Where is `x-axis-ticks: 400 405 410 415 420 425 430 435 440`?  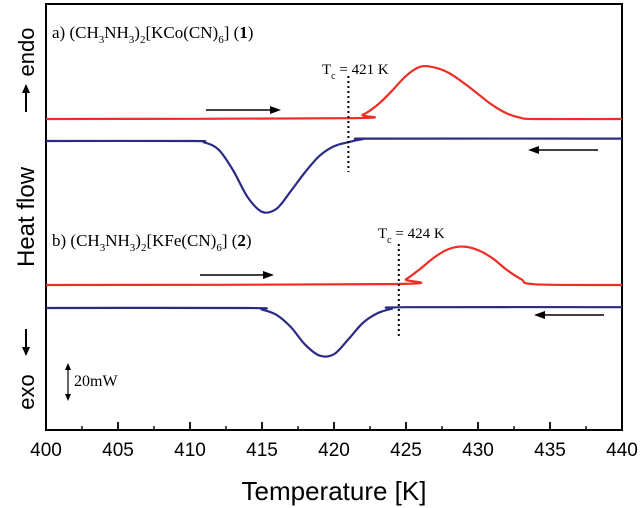 x-axis-ticks: 400 405 410 415 420 425 430 435 440 is located at coordinates (334, 441).